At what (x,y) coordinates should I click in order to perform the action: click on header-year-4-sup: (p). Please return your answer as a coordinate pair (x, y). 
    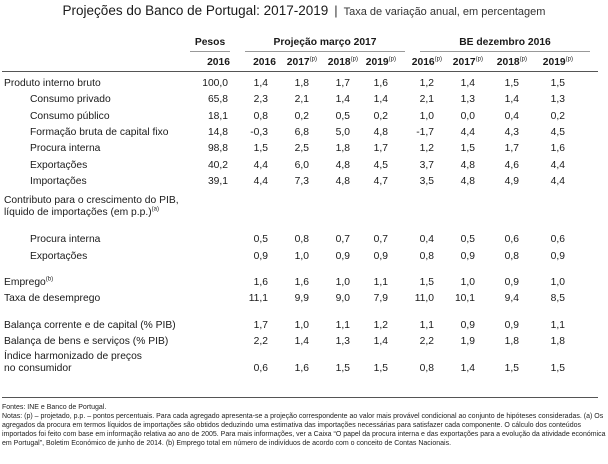
    Looking at the image, I should click on (438, 59).